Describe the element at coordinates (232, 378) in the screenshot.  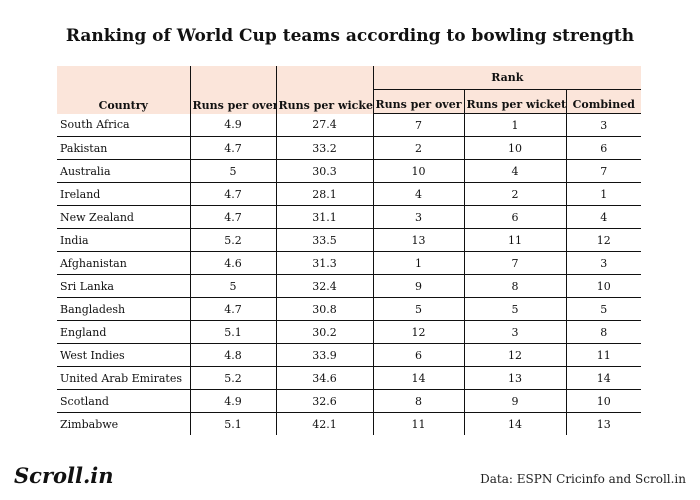
I see `cell-runs-per-over: 5.2` at that location.